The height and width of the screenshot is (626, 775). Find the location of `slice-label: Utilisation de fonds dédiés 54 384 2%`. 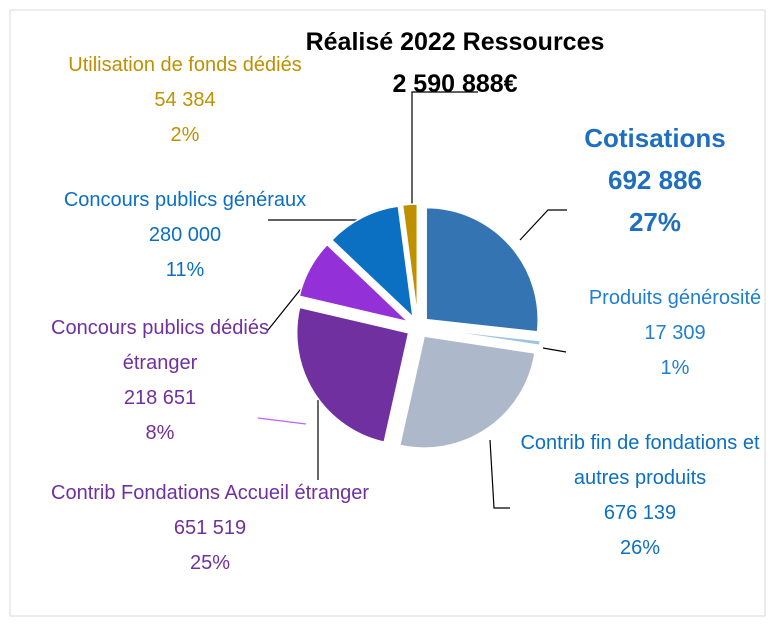

slice-label: Utilisation de fonds dédiés 54 384 2% is located at coordinates (185, 100).